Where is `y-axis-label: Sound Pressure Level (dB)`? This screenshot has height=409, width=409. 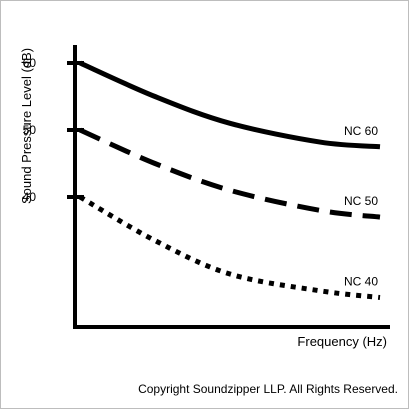
y-axis-label: Sound Pressure Level (dB) is located at coordinates (26, 126).